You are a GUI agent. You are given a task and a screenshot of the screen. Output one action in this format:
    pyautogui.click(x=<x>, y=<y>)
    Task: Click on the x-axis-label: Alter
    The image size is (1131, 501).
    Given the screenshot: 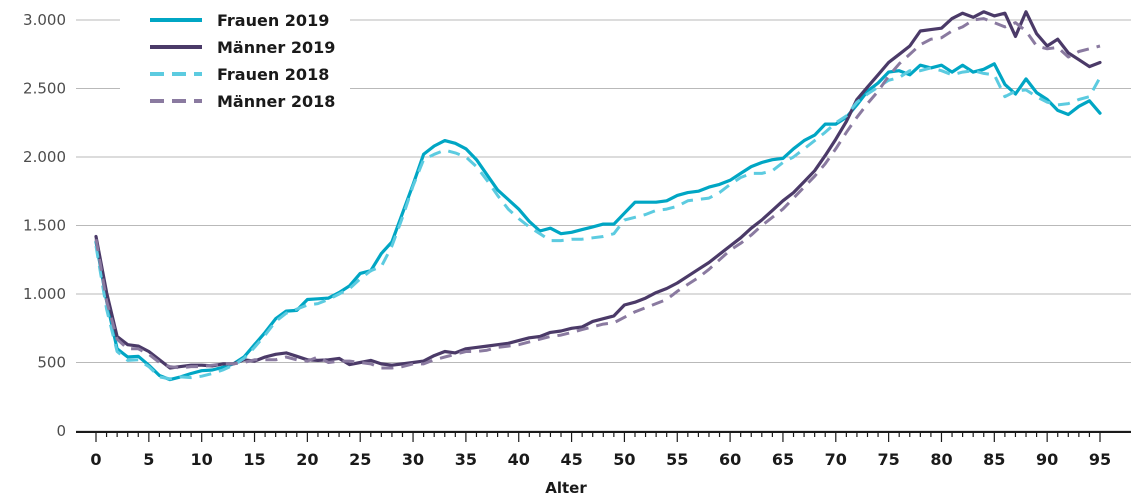 What is the action you would take?
    pyautogui.click(x=566, y=488)
    